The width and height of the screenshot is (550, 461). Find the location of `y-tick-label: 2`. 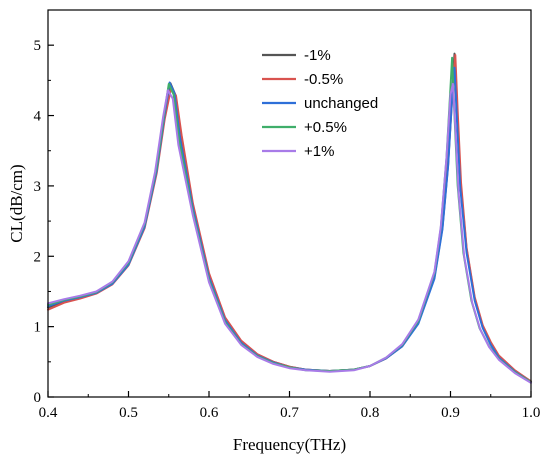

y-tick-label: 2 is located at coordinates (38, 257).